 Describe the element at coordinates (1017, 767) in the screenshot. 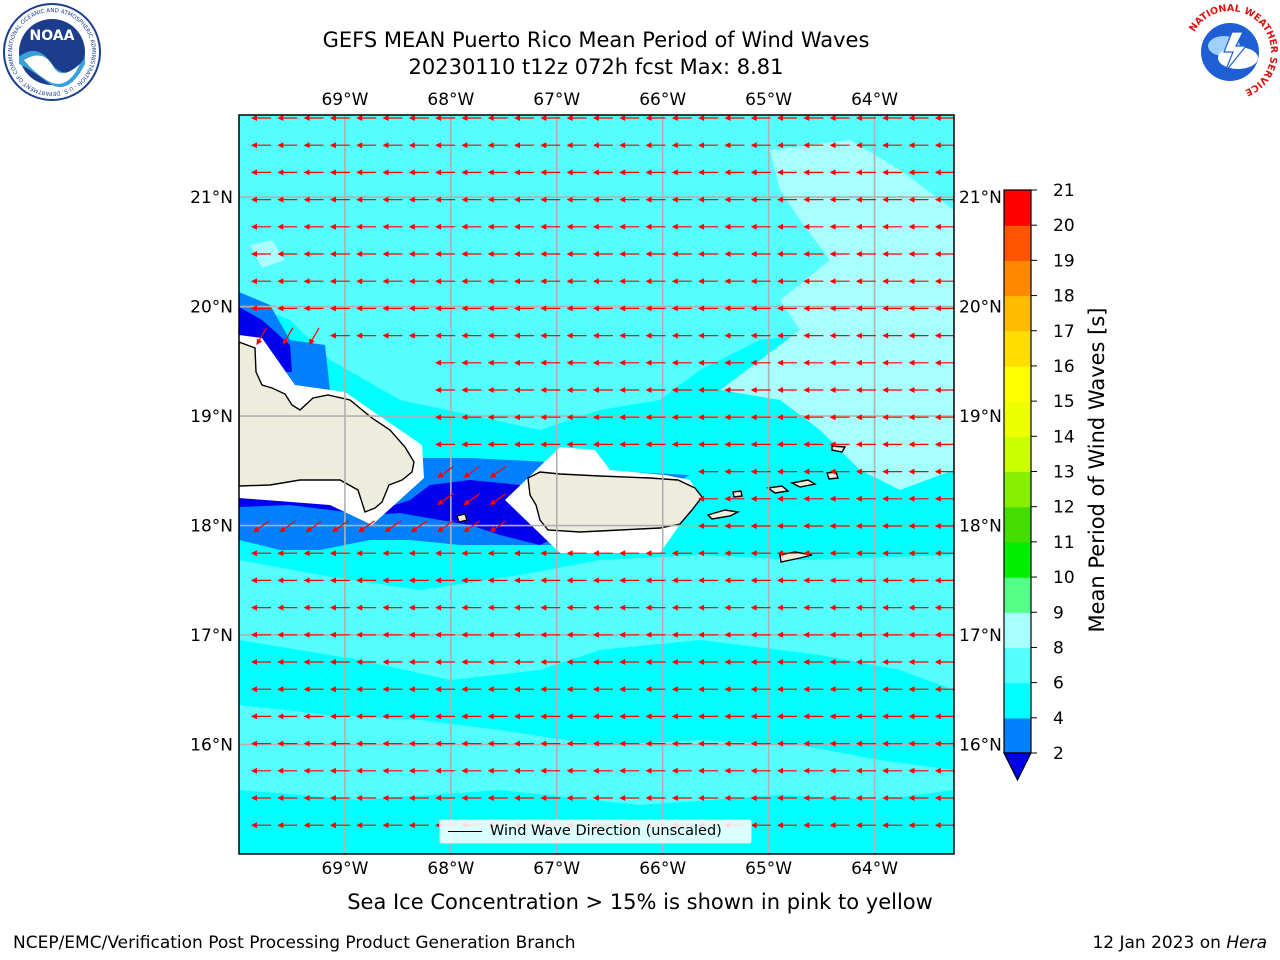

I see `colorbar-extension` at that location.